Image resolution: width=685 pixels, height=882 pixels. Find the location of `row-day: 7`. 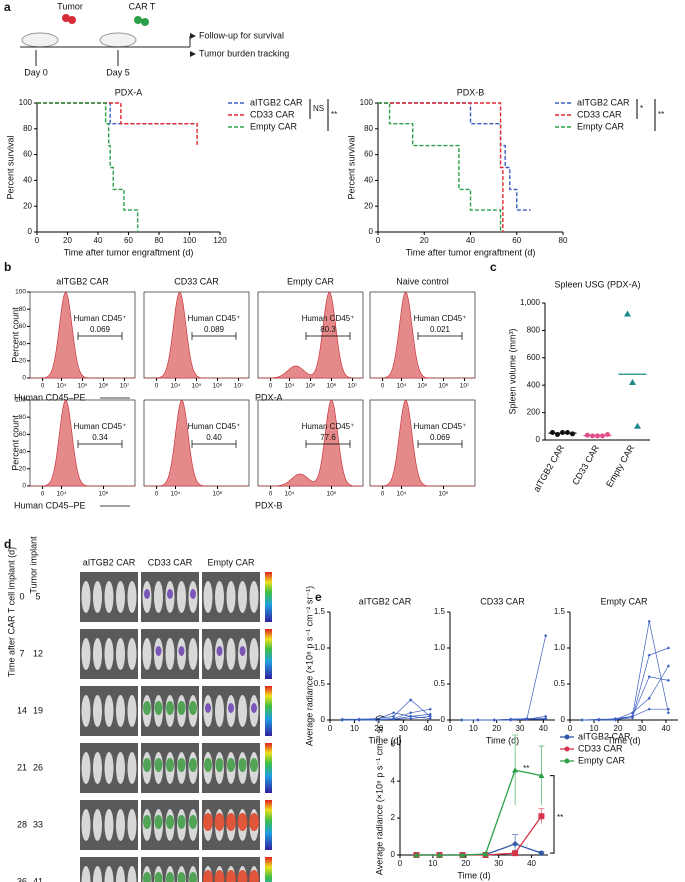

row-day: 7 is located at coordinates (21, 653).